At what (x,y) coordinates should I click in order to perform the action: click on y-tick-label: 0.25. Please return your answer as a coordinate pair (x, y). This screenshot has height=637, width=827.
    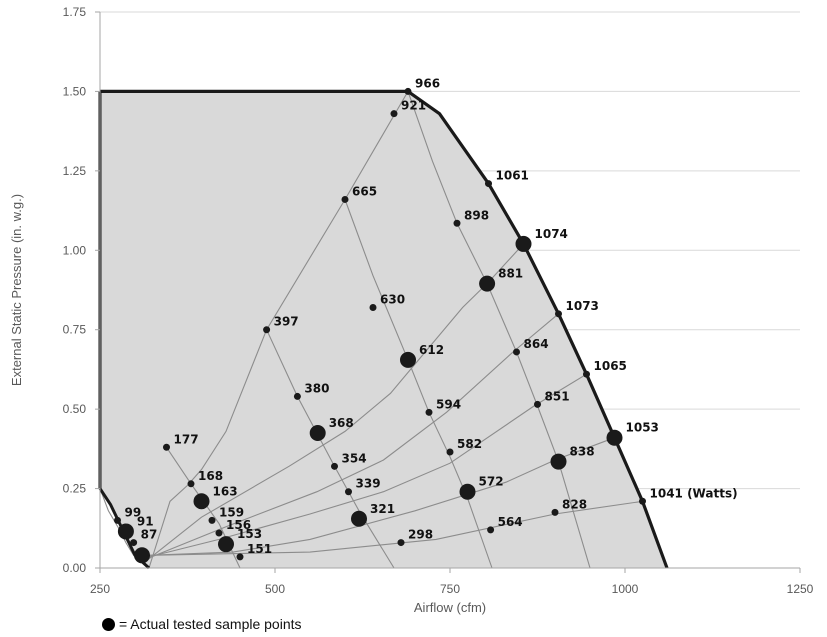
    Looking at the image, I should click on (75, 489).